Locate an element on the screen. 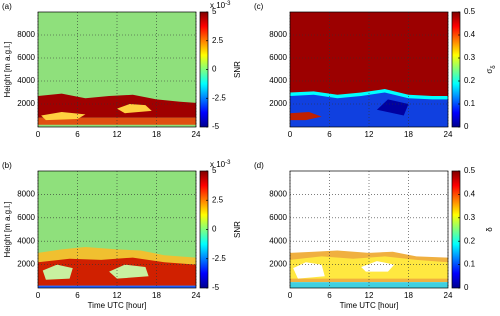  colorbar-label: σδ is located at coordinates (490, 69).